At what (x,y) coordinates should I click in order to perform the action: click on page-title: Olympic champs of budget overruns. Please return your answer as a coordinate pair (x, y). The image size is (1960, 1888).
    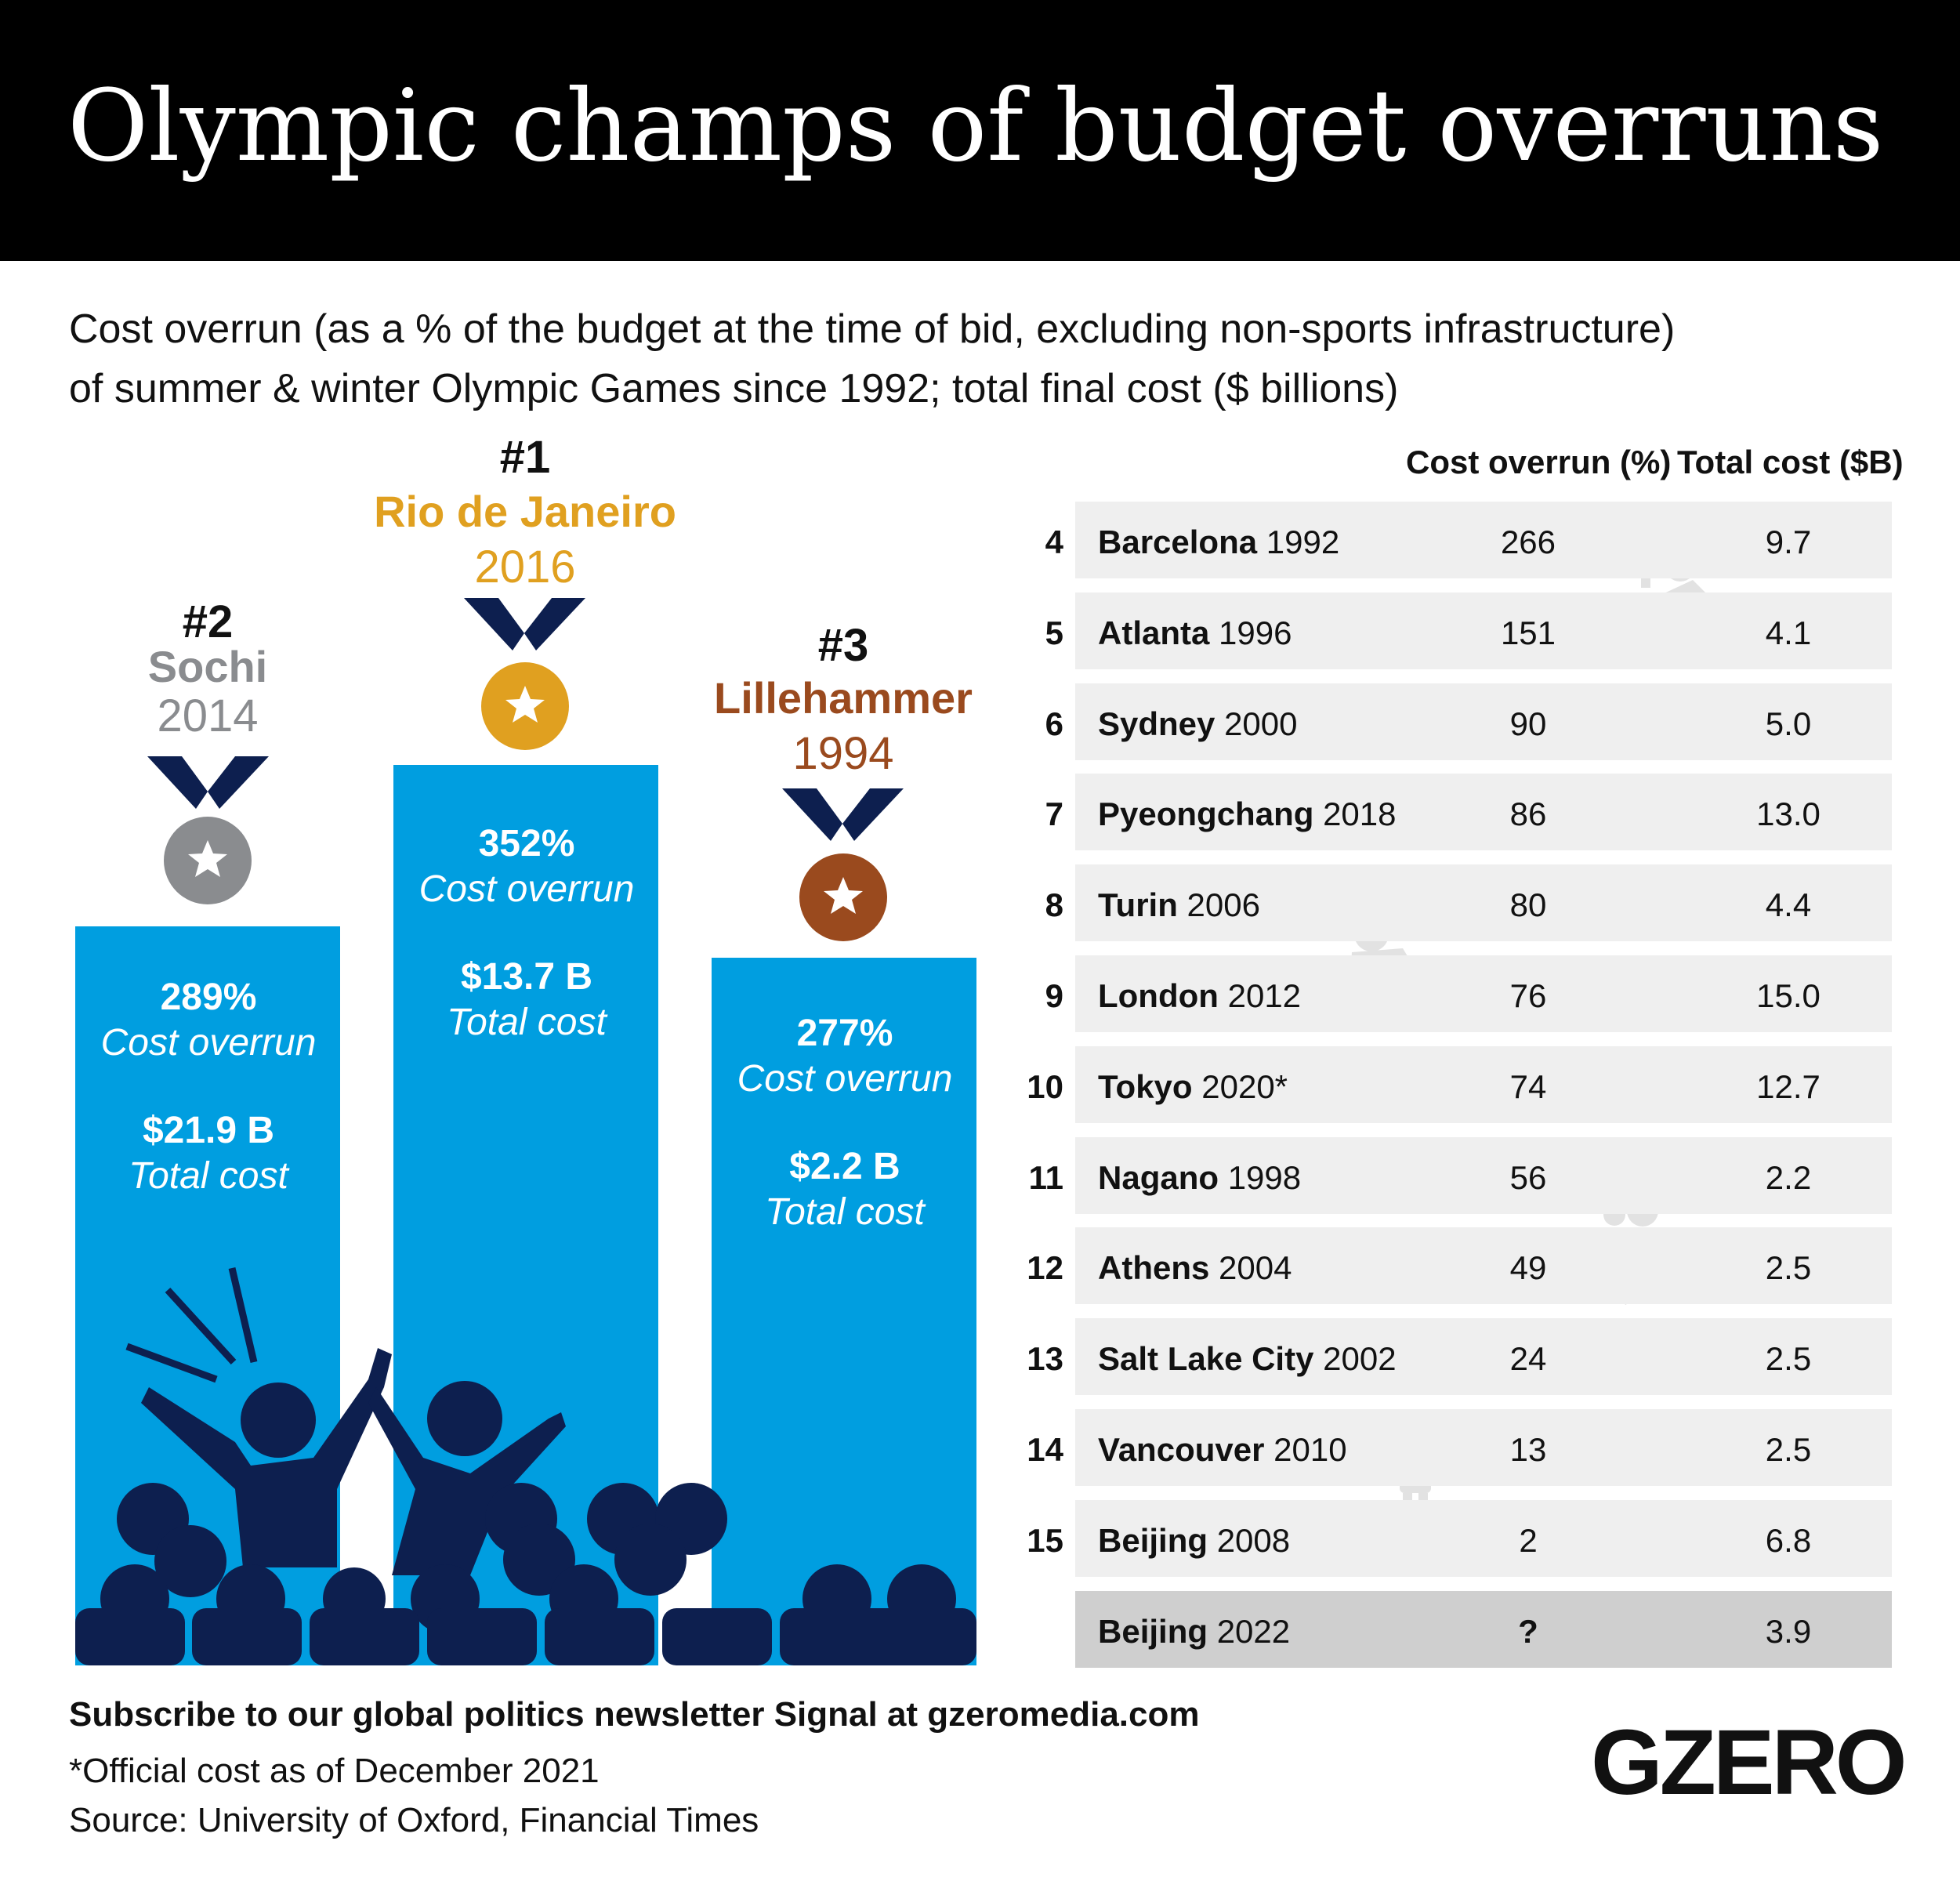
    Looking at the image, I should click on (975, 125).